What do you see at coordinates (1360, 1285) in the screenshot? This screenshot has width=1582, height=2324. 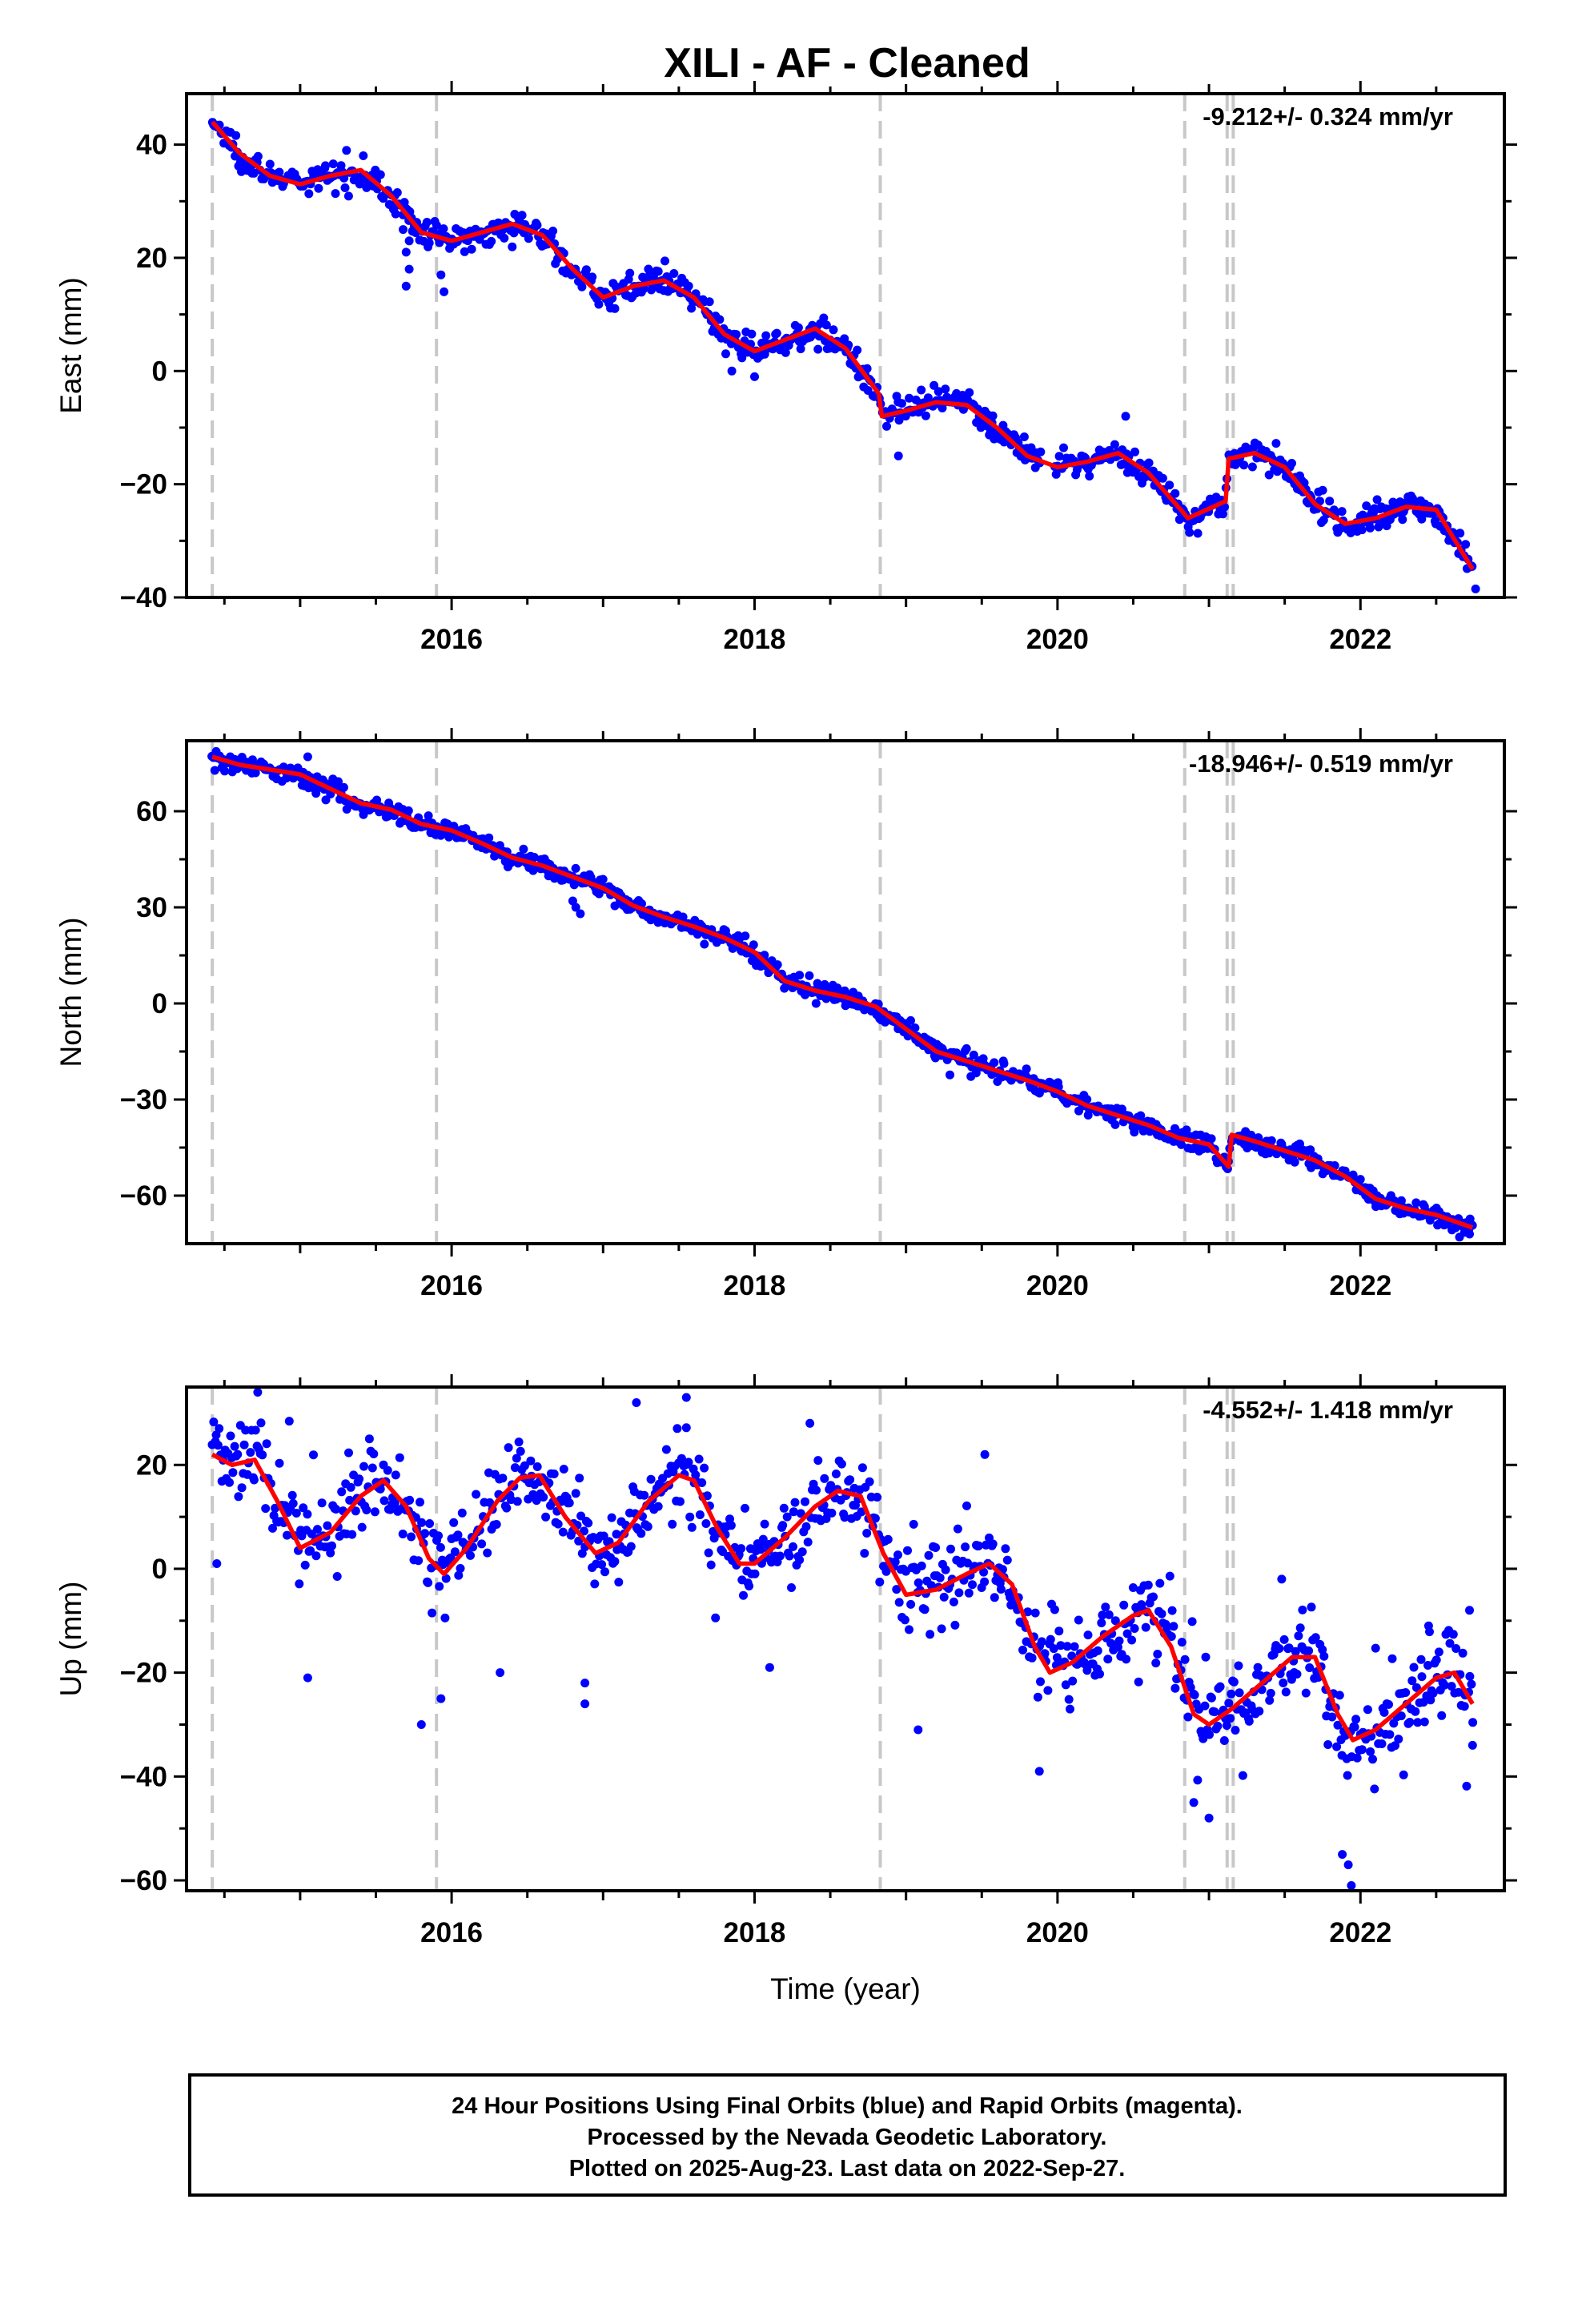 I see `north-x-tick-label: 2022` at bounding box center [1360, 1285].